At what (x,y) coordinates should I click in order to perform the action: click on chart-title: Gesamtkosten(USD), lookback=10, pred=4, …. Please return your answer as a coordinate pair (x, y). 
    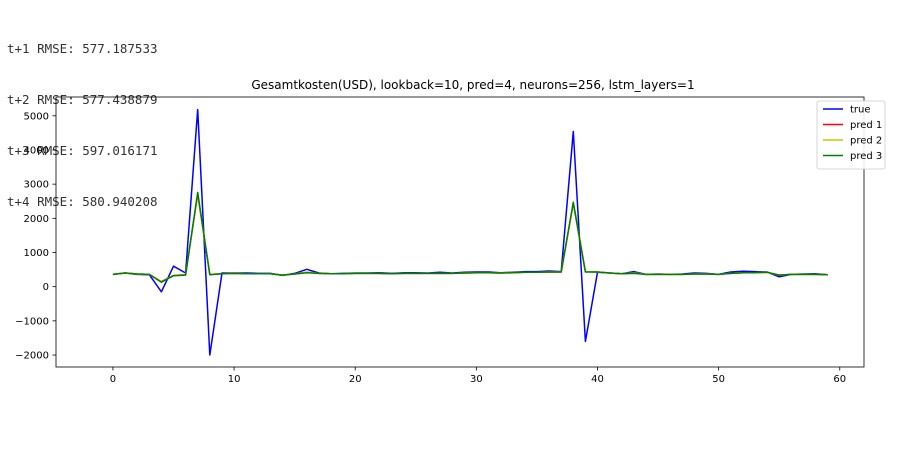
    Looking at the image, I should click on (472, 85).